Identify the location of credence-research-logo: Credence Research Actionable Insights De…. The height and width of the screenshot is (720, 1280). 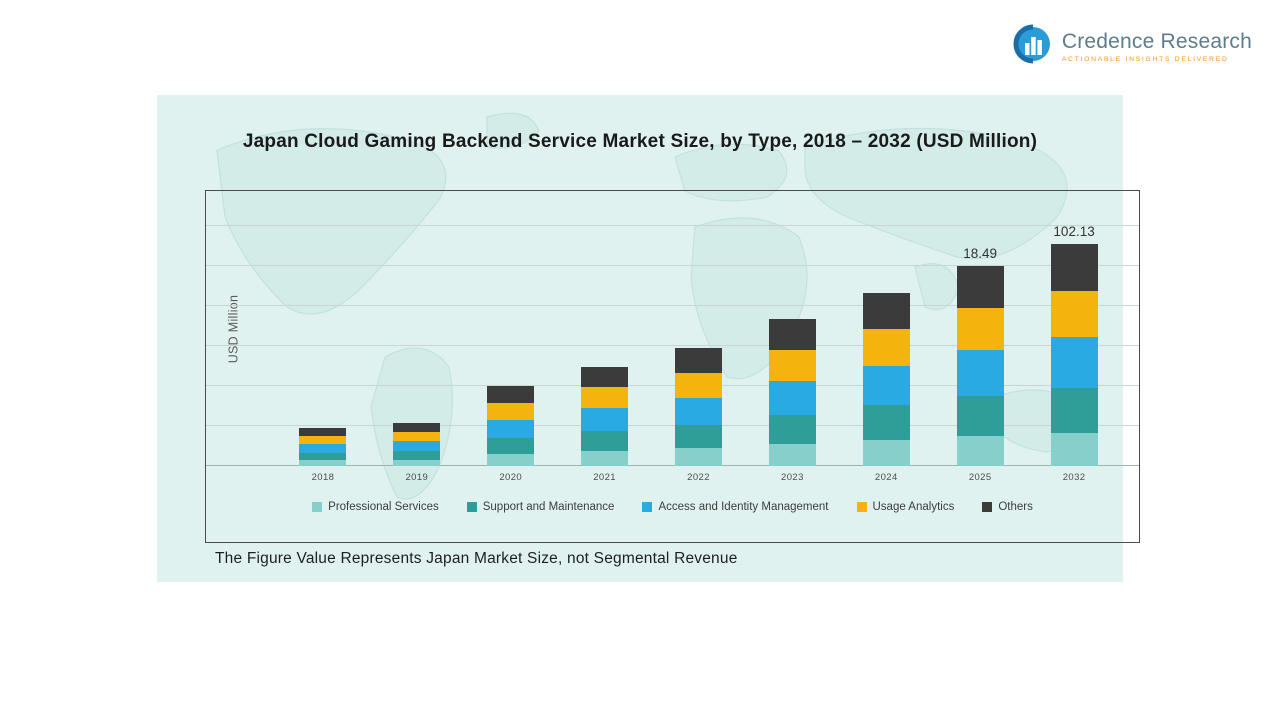
(1132, 46).